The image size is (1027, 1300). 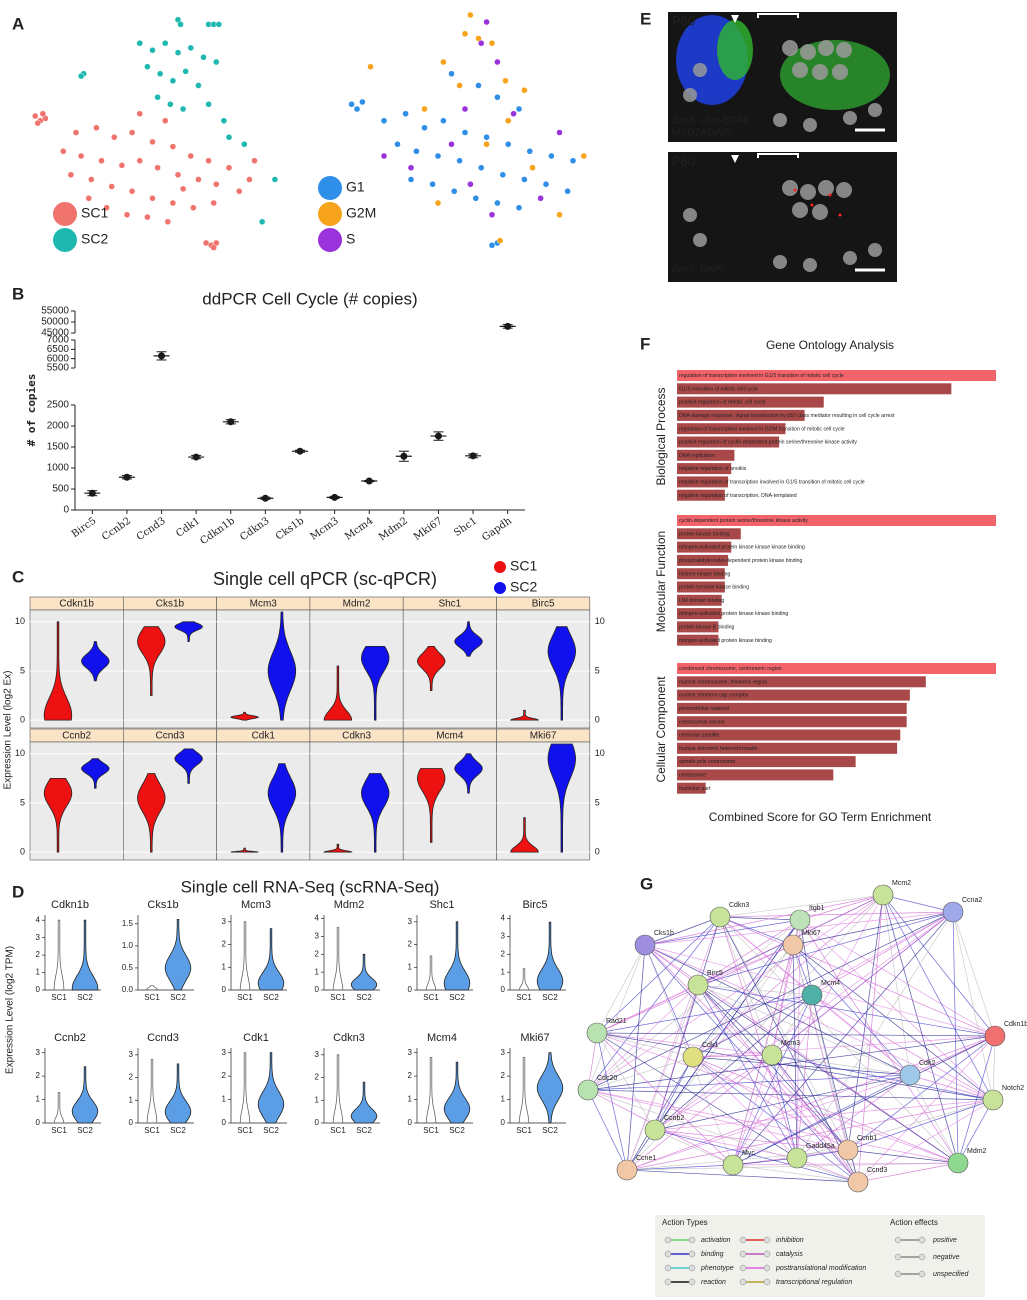 I want to click on legend-label: unspecified, so click(x=951, y=1274).